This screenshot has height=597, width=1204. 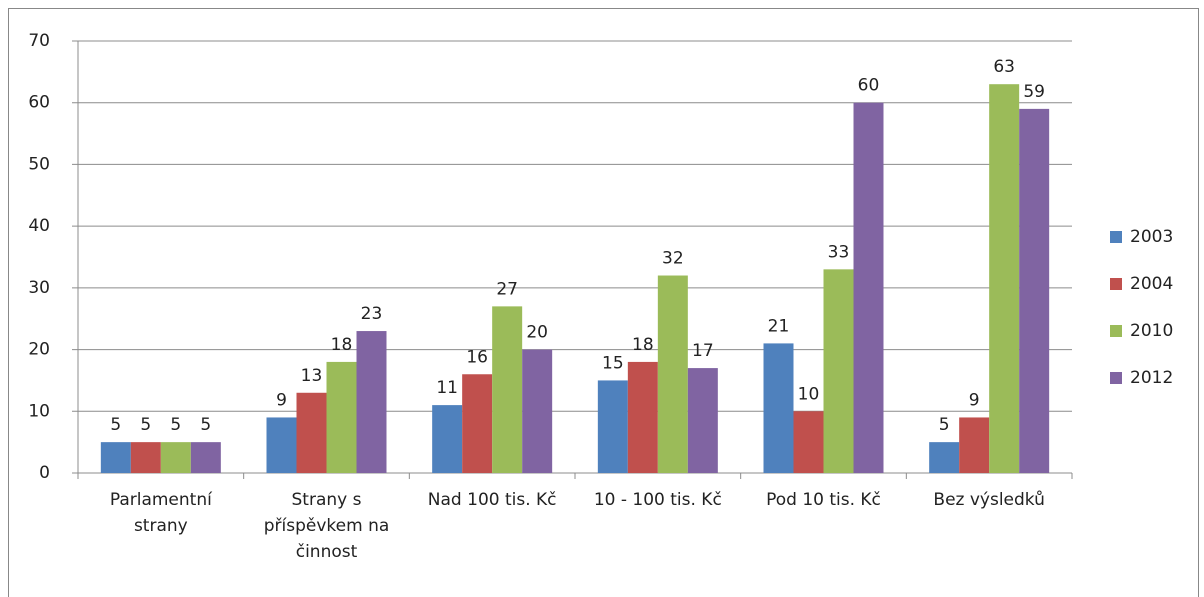 I want to click on data-label: 33, so click(x=839, y=252).